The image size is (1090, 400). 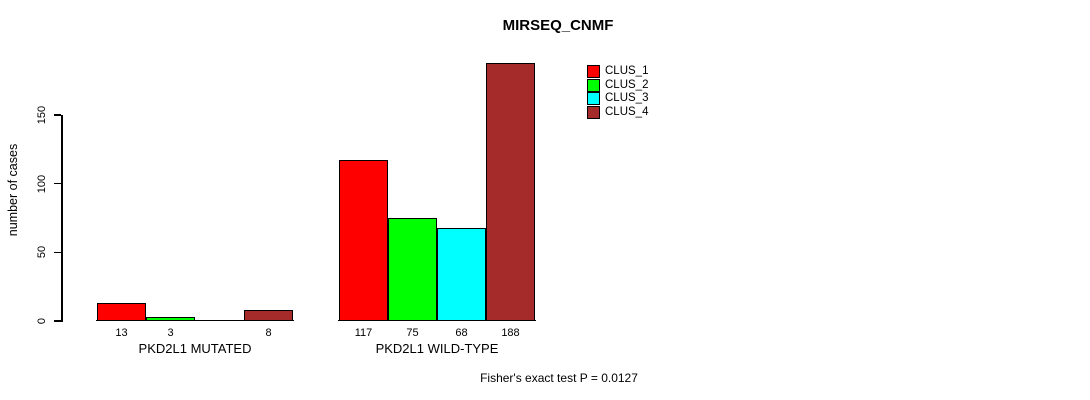 What do you see at coordinates (627, 71) in the screenshot?
I see `legend-label: CLUS_1` at bounding box center [627, 71].